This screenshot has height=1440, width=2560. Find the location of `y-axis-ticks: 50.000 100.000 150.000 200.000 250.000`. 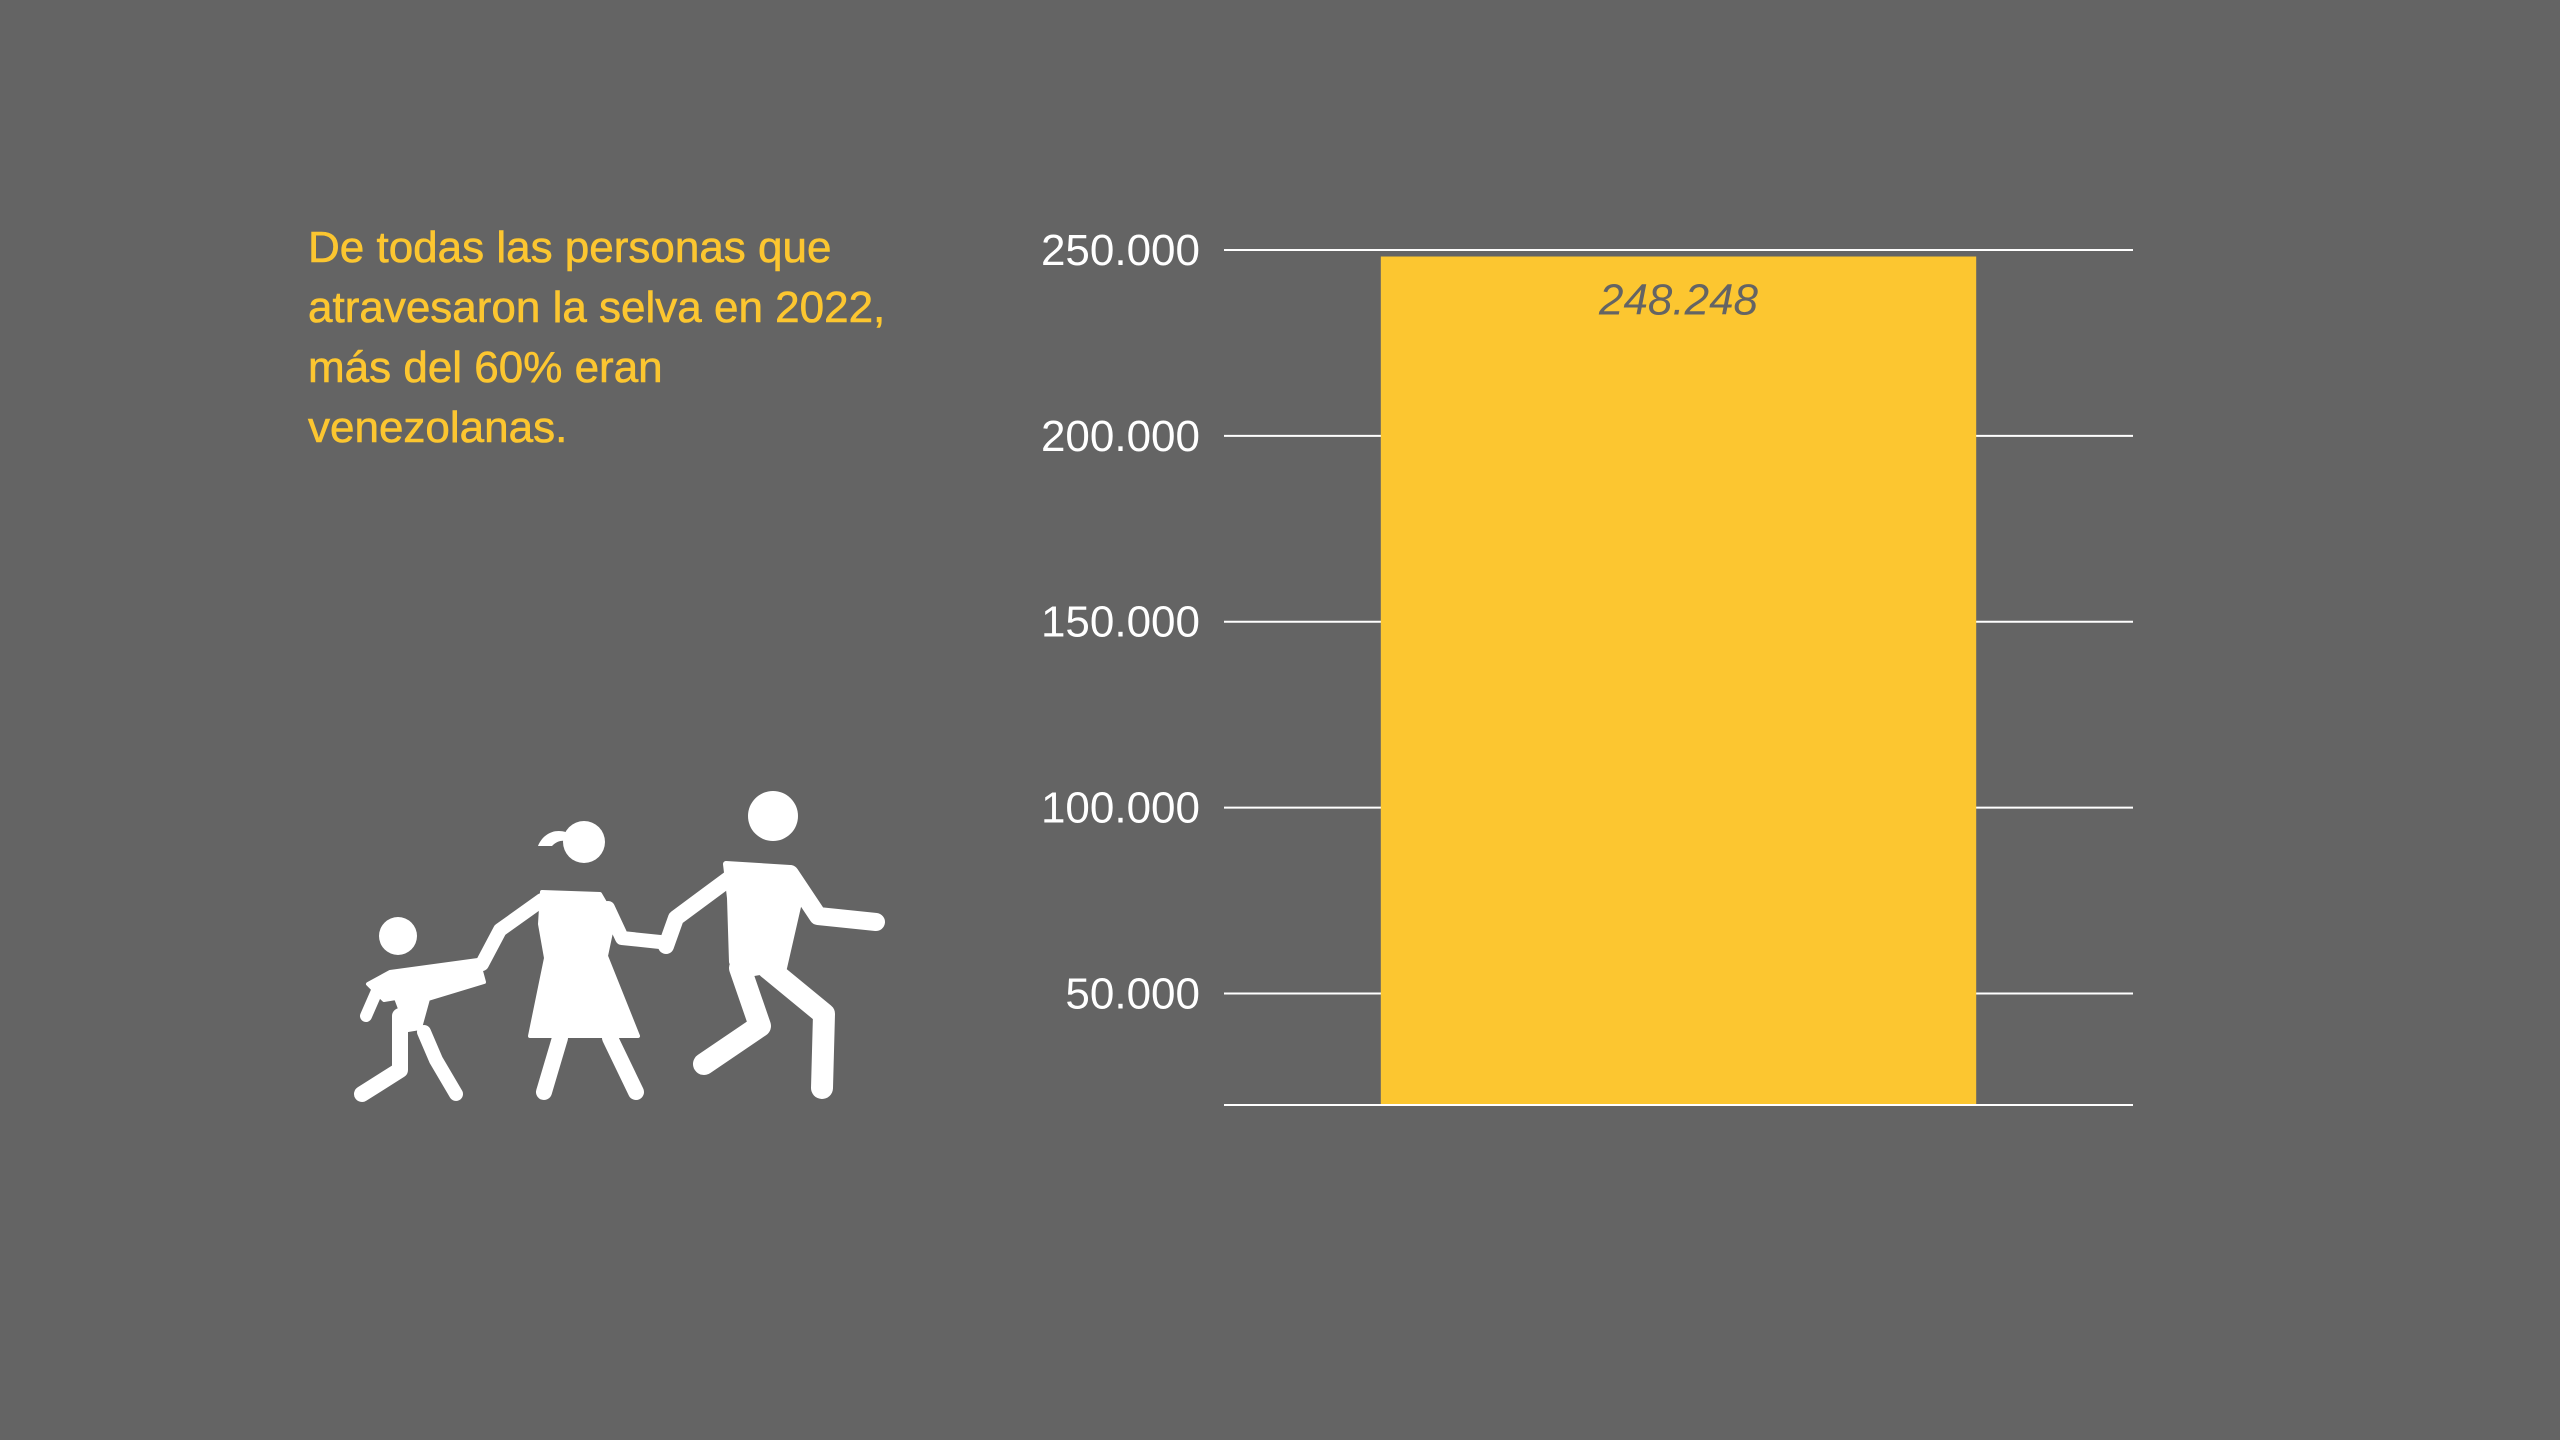

y-axis-ticks: 50.000 100.000 150.000 200.000 250.000 is located at coordinates (1120, 622).